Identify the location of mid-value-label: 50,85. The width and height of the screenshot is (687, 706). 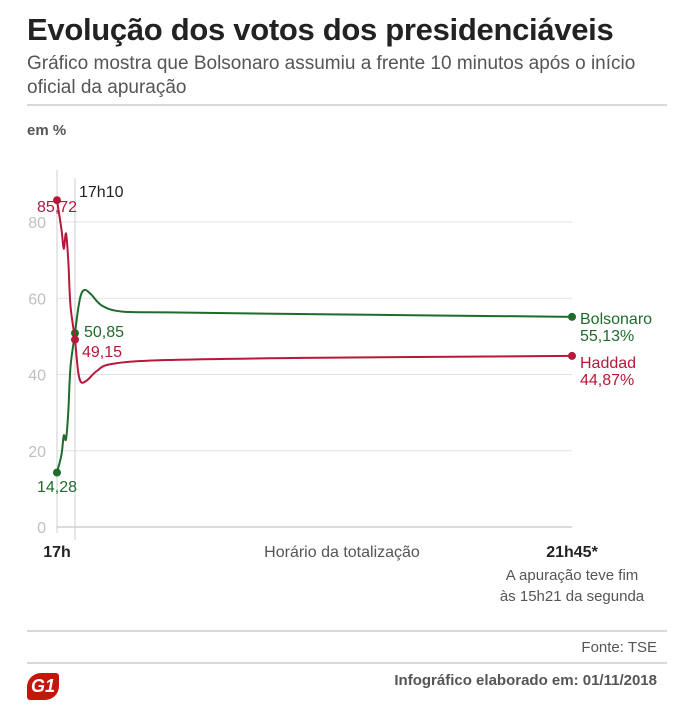
(104, 332).